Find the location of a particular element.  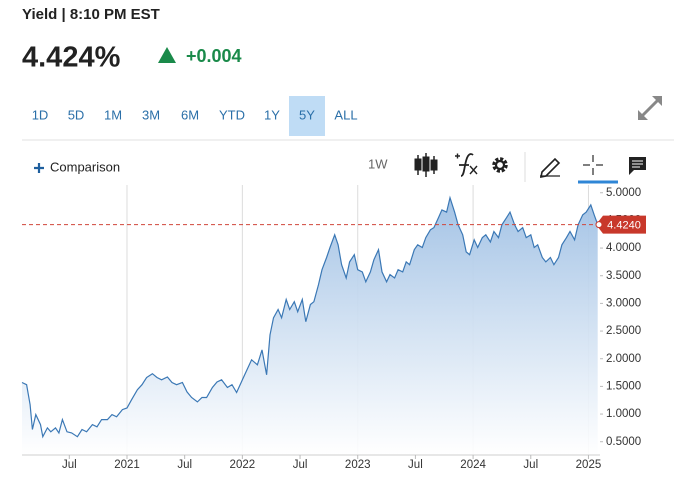

range-button: 1M is located at coordinates (113, 114).